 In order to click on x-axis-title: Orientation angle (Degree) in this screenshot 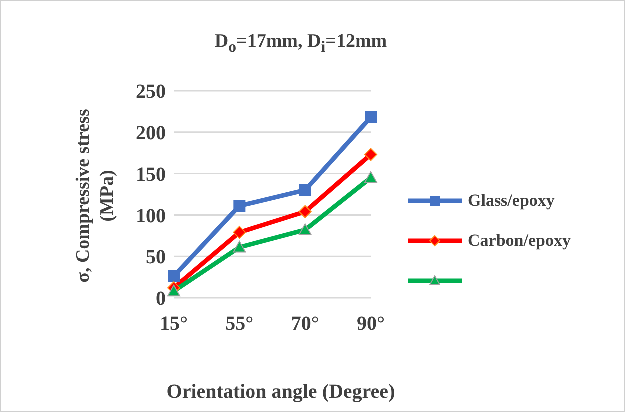, I will do `click(281, 392)`.